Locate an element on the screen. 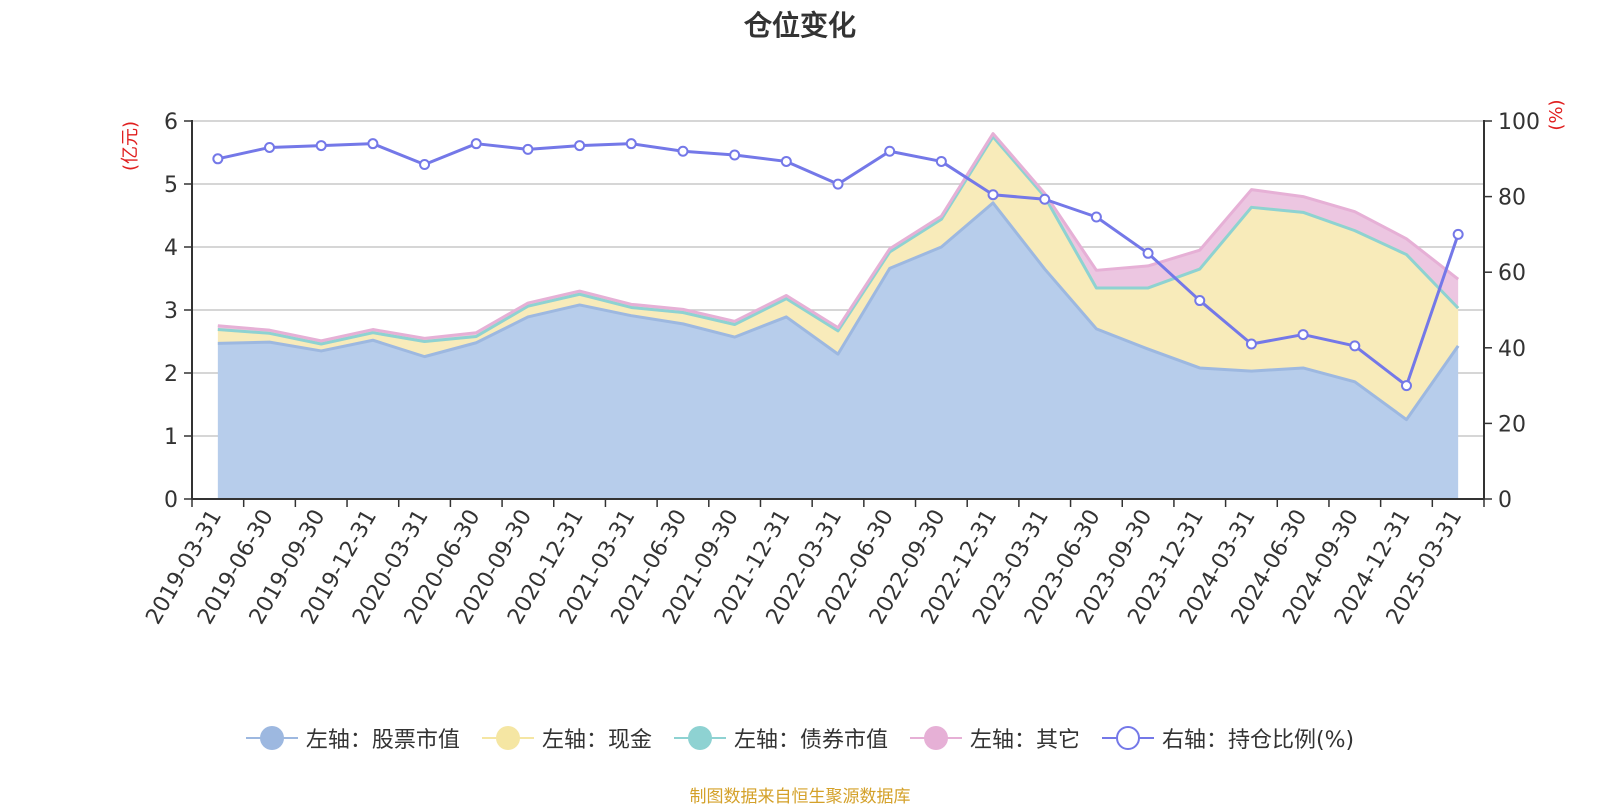 This screenshot has width=1600, height=807. y-left-tick-label: 0 is located at coordinates (171, 500).